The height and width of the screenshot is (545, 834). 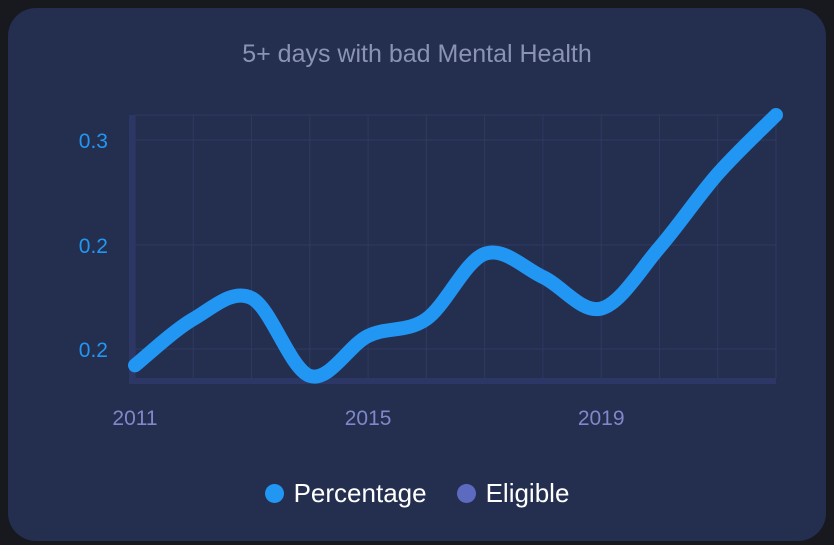 I want to click on legend: Percentage Eligible, so click(x=417, y=493).